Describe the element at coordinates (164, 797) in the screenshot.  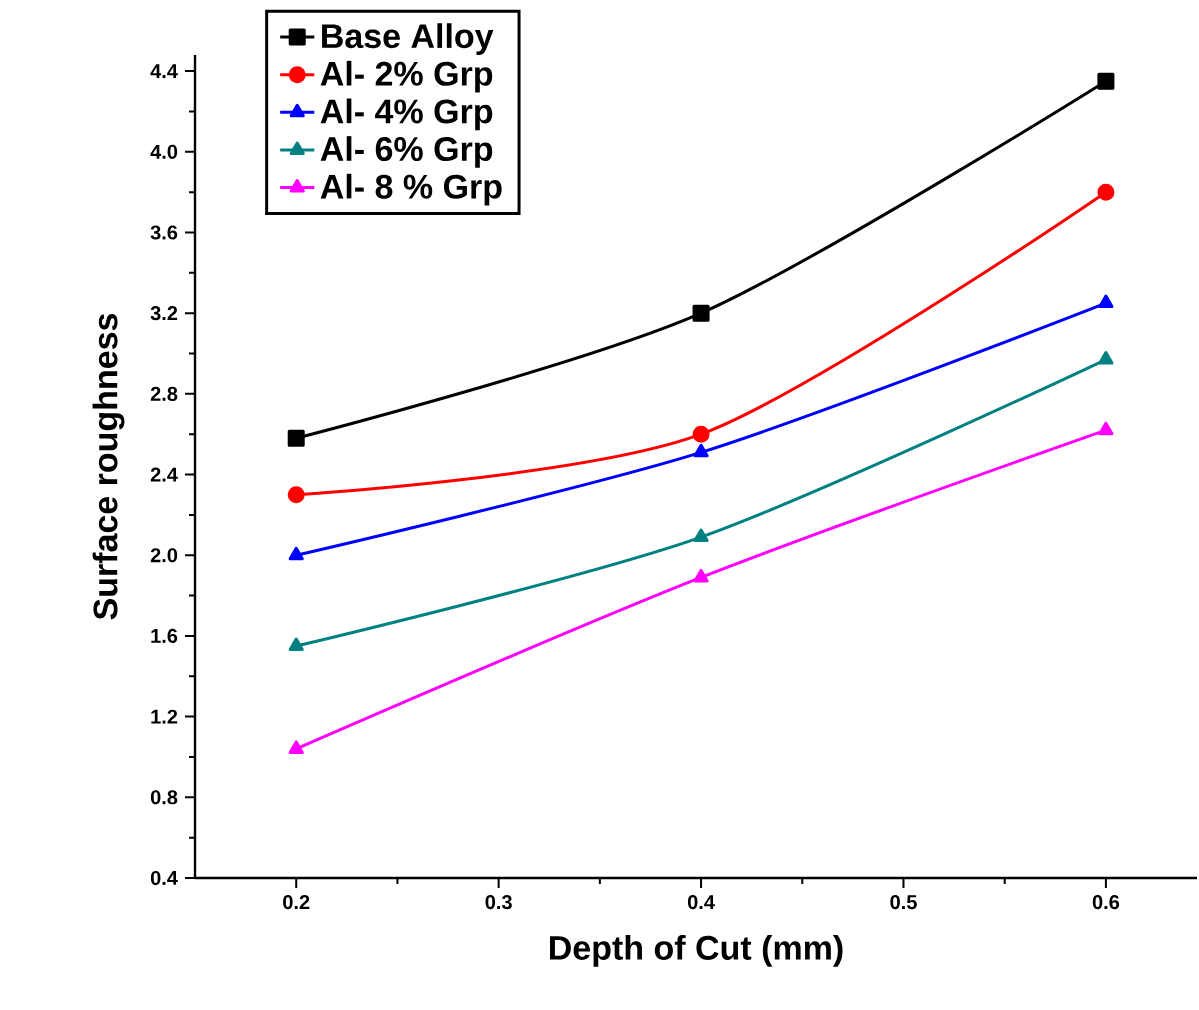
I see `y-tick-label: 0.8` at that location.